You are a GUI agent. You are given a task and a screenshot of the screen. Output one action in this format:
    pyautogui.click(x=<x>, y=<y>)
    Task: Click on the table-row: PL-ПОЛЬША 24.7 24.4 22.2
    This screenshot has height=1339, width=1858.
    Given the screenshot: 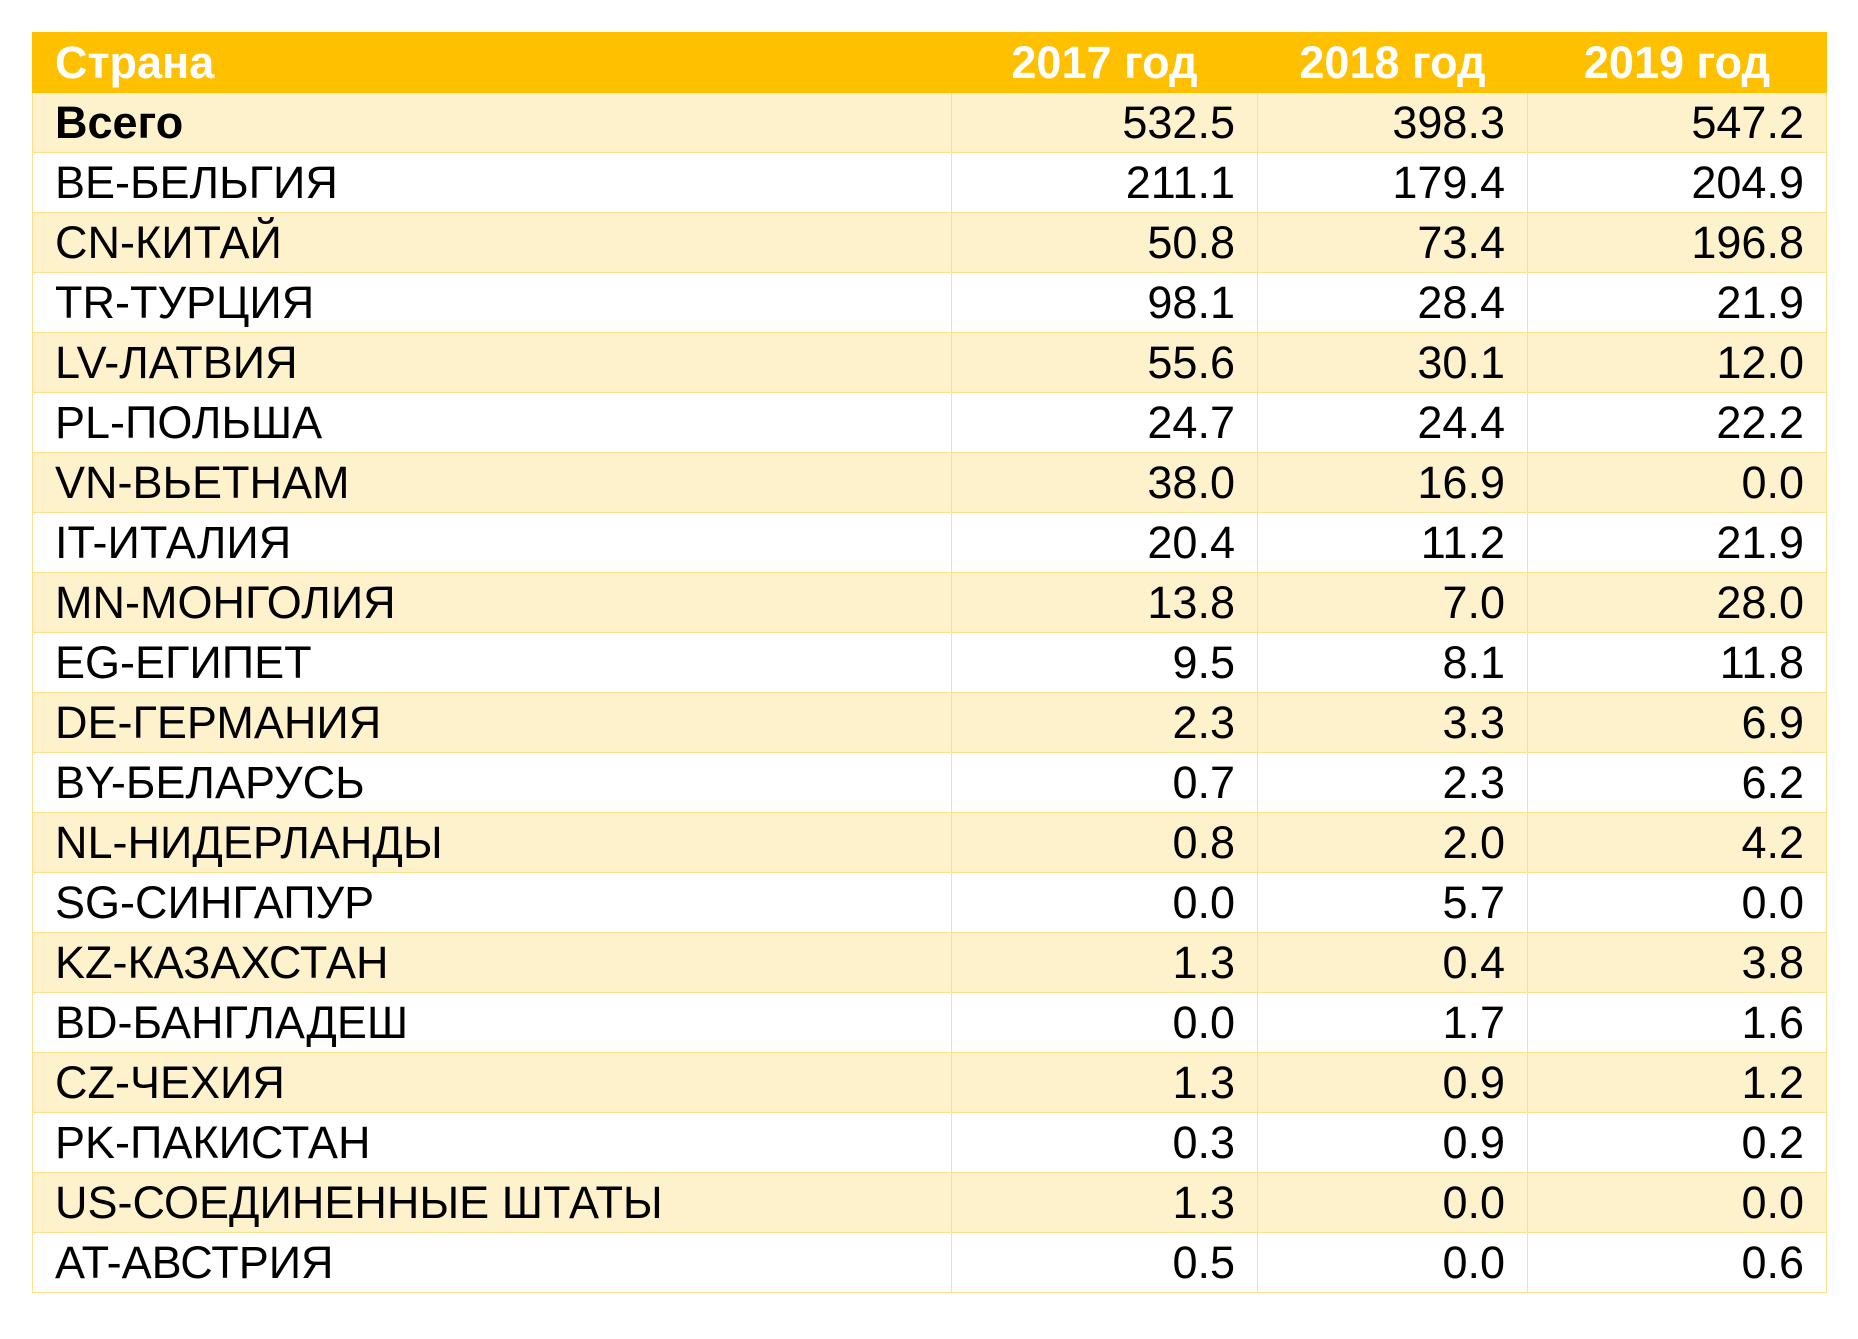 What is the action you would take?
    pyautogui.click(x=929, y=422)
    